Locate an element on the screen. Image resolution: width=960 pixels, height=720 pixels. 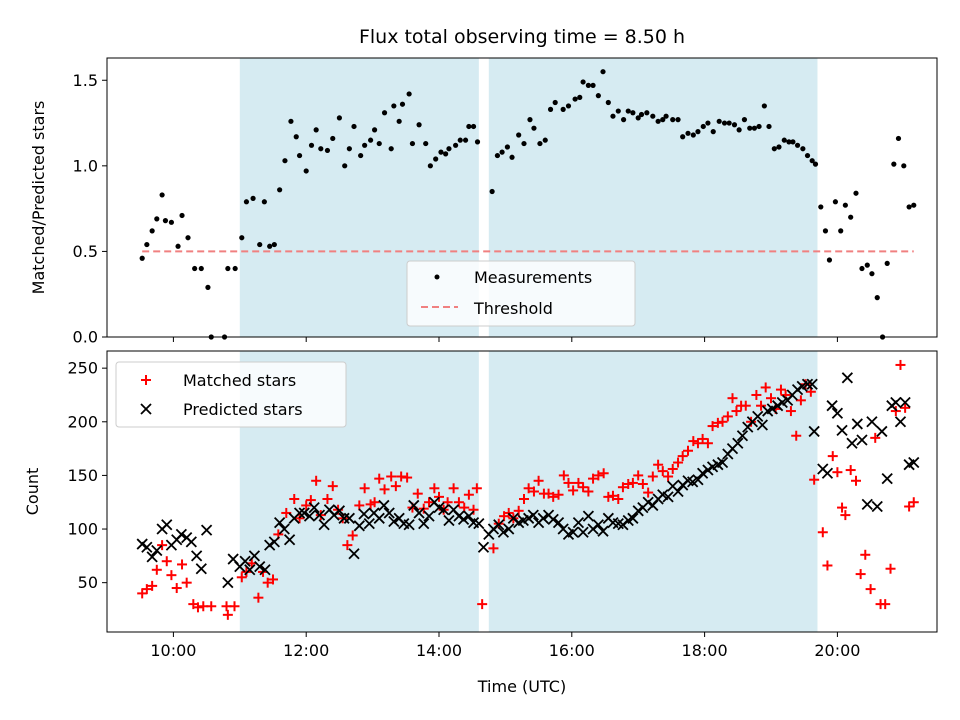
legend-measurements-label: Measurements is located at coordinates (533, 277).